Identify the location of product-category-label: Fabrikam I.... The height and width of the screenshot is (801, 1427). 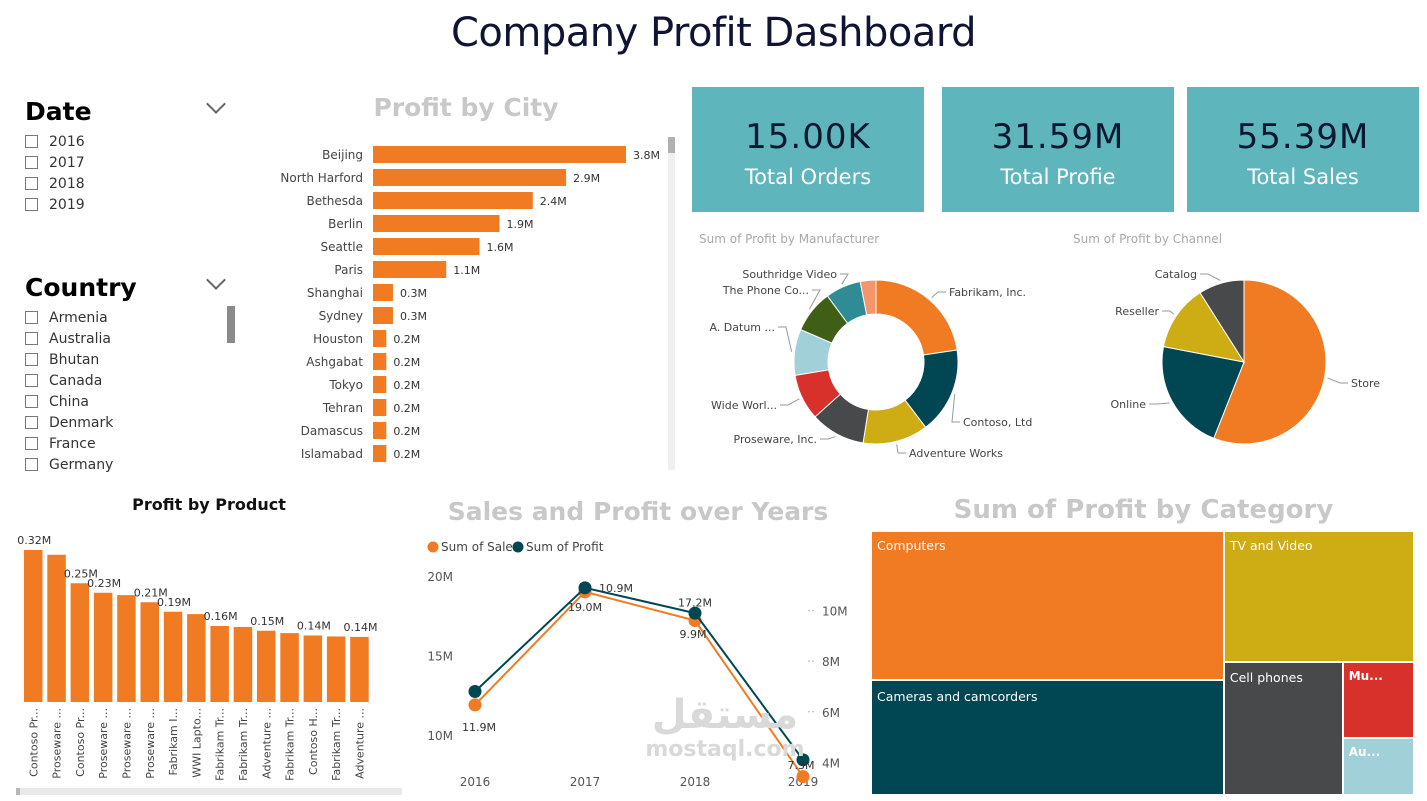
(173, 741).